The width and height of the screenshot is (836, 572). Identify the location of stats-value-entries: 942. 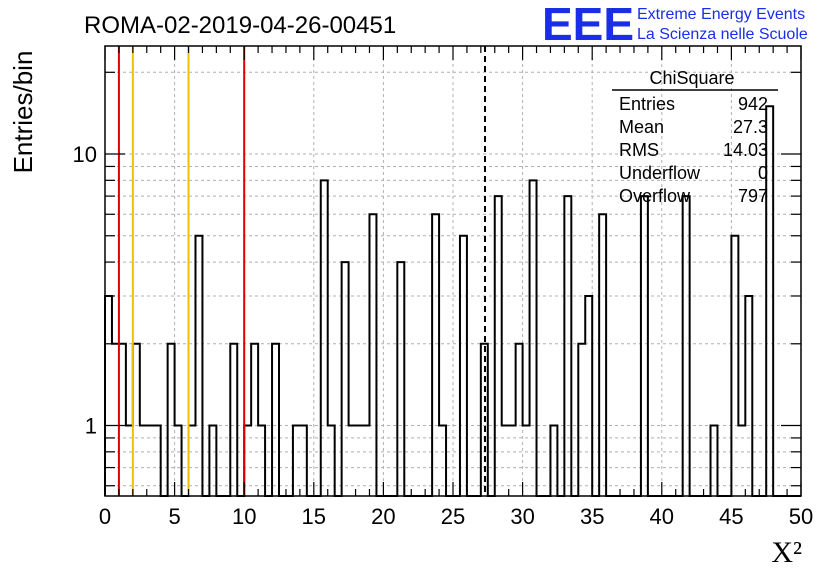
(753, 104).